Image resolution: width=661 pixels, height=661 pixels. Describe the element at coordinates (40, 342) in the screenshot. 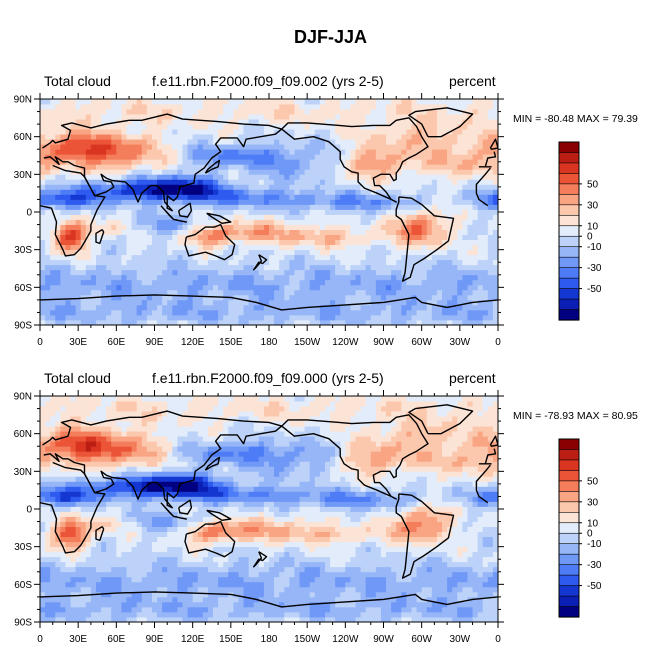

I see `x-tick-label: 0` at that location.